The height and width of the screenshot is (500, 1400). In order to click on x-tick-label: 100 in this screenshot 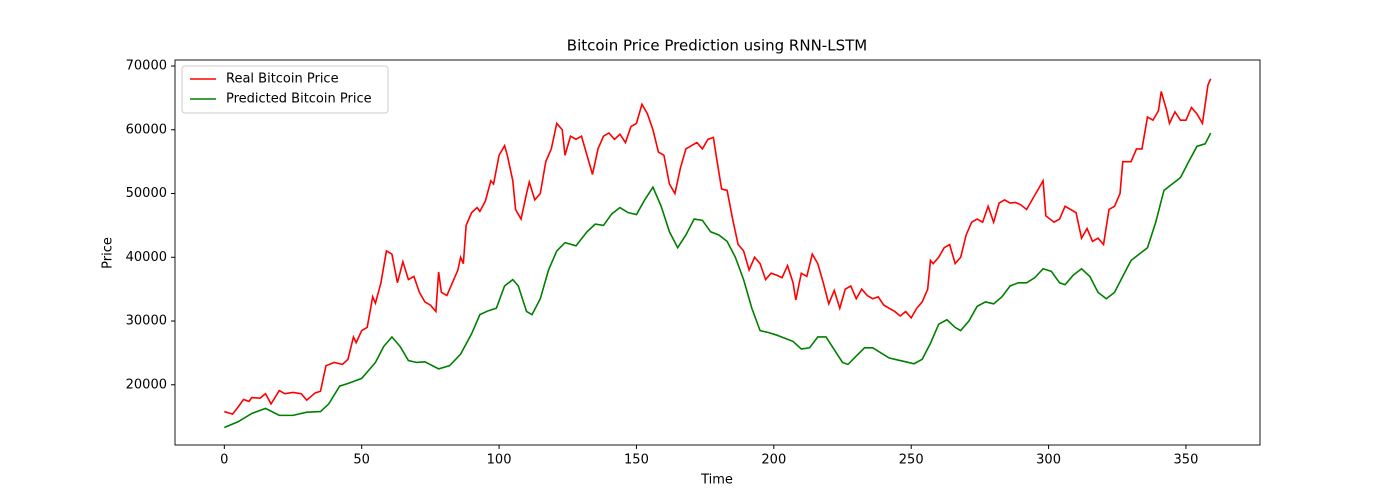, I will do `click(499, 460)`.